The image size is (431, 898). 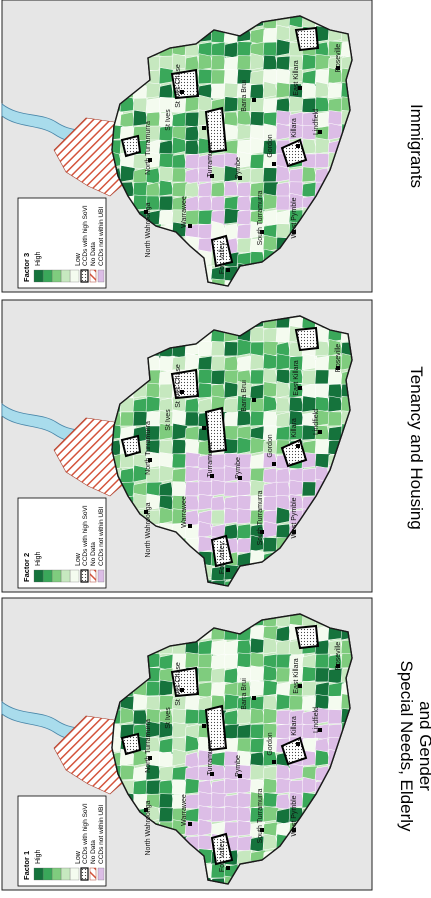 I want to click on place-label: Gordon, so click(x=270, y=145).